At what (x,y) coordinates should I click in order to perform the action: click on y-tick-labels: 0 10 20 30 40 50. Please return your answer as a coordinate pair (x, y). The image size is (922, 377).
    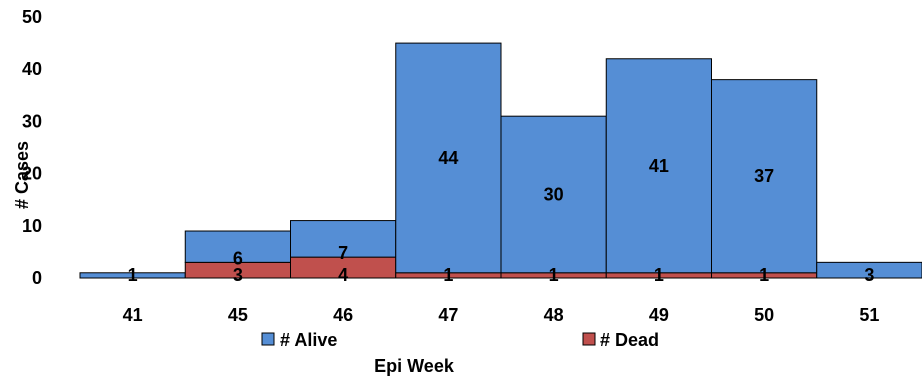
    Looking at the image, I should click on (32, 147).